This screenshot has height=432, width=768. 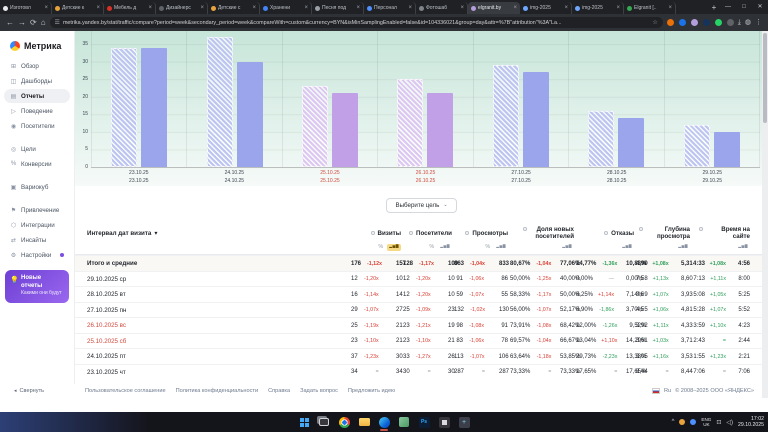 What do you see at coordinates (37, 164) in the screenshot?
I see `sidebar-item-конверсии: % Конверсии` at bounding box center [37, 164].